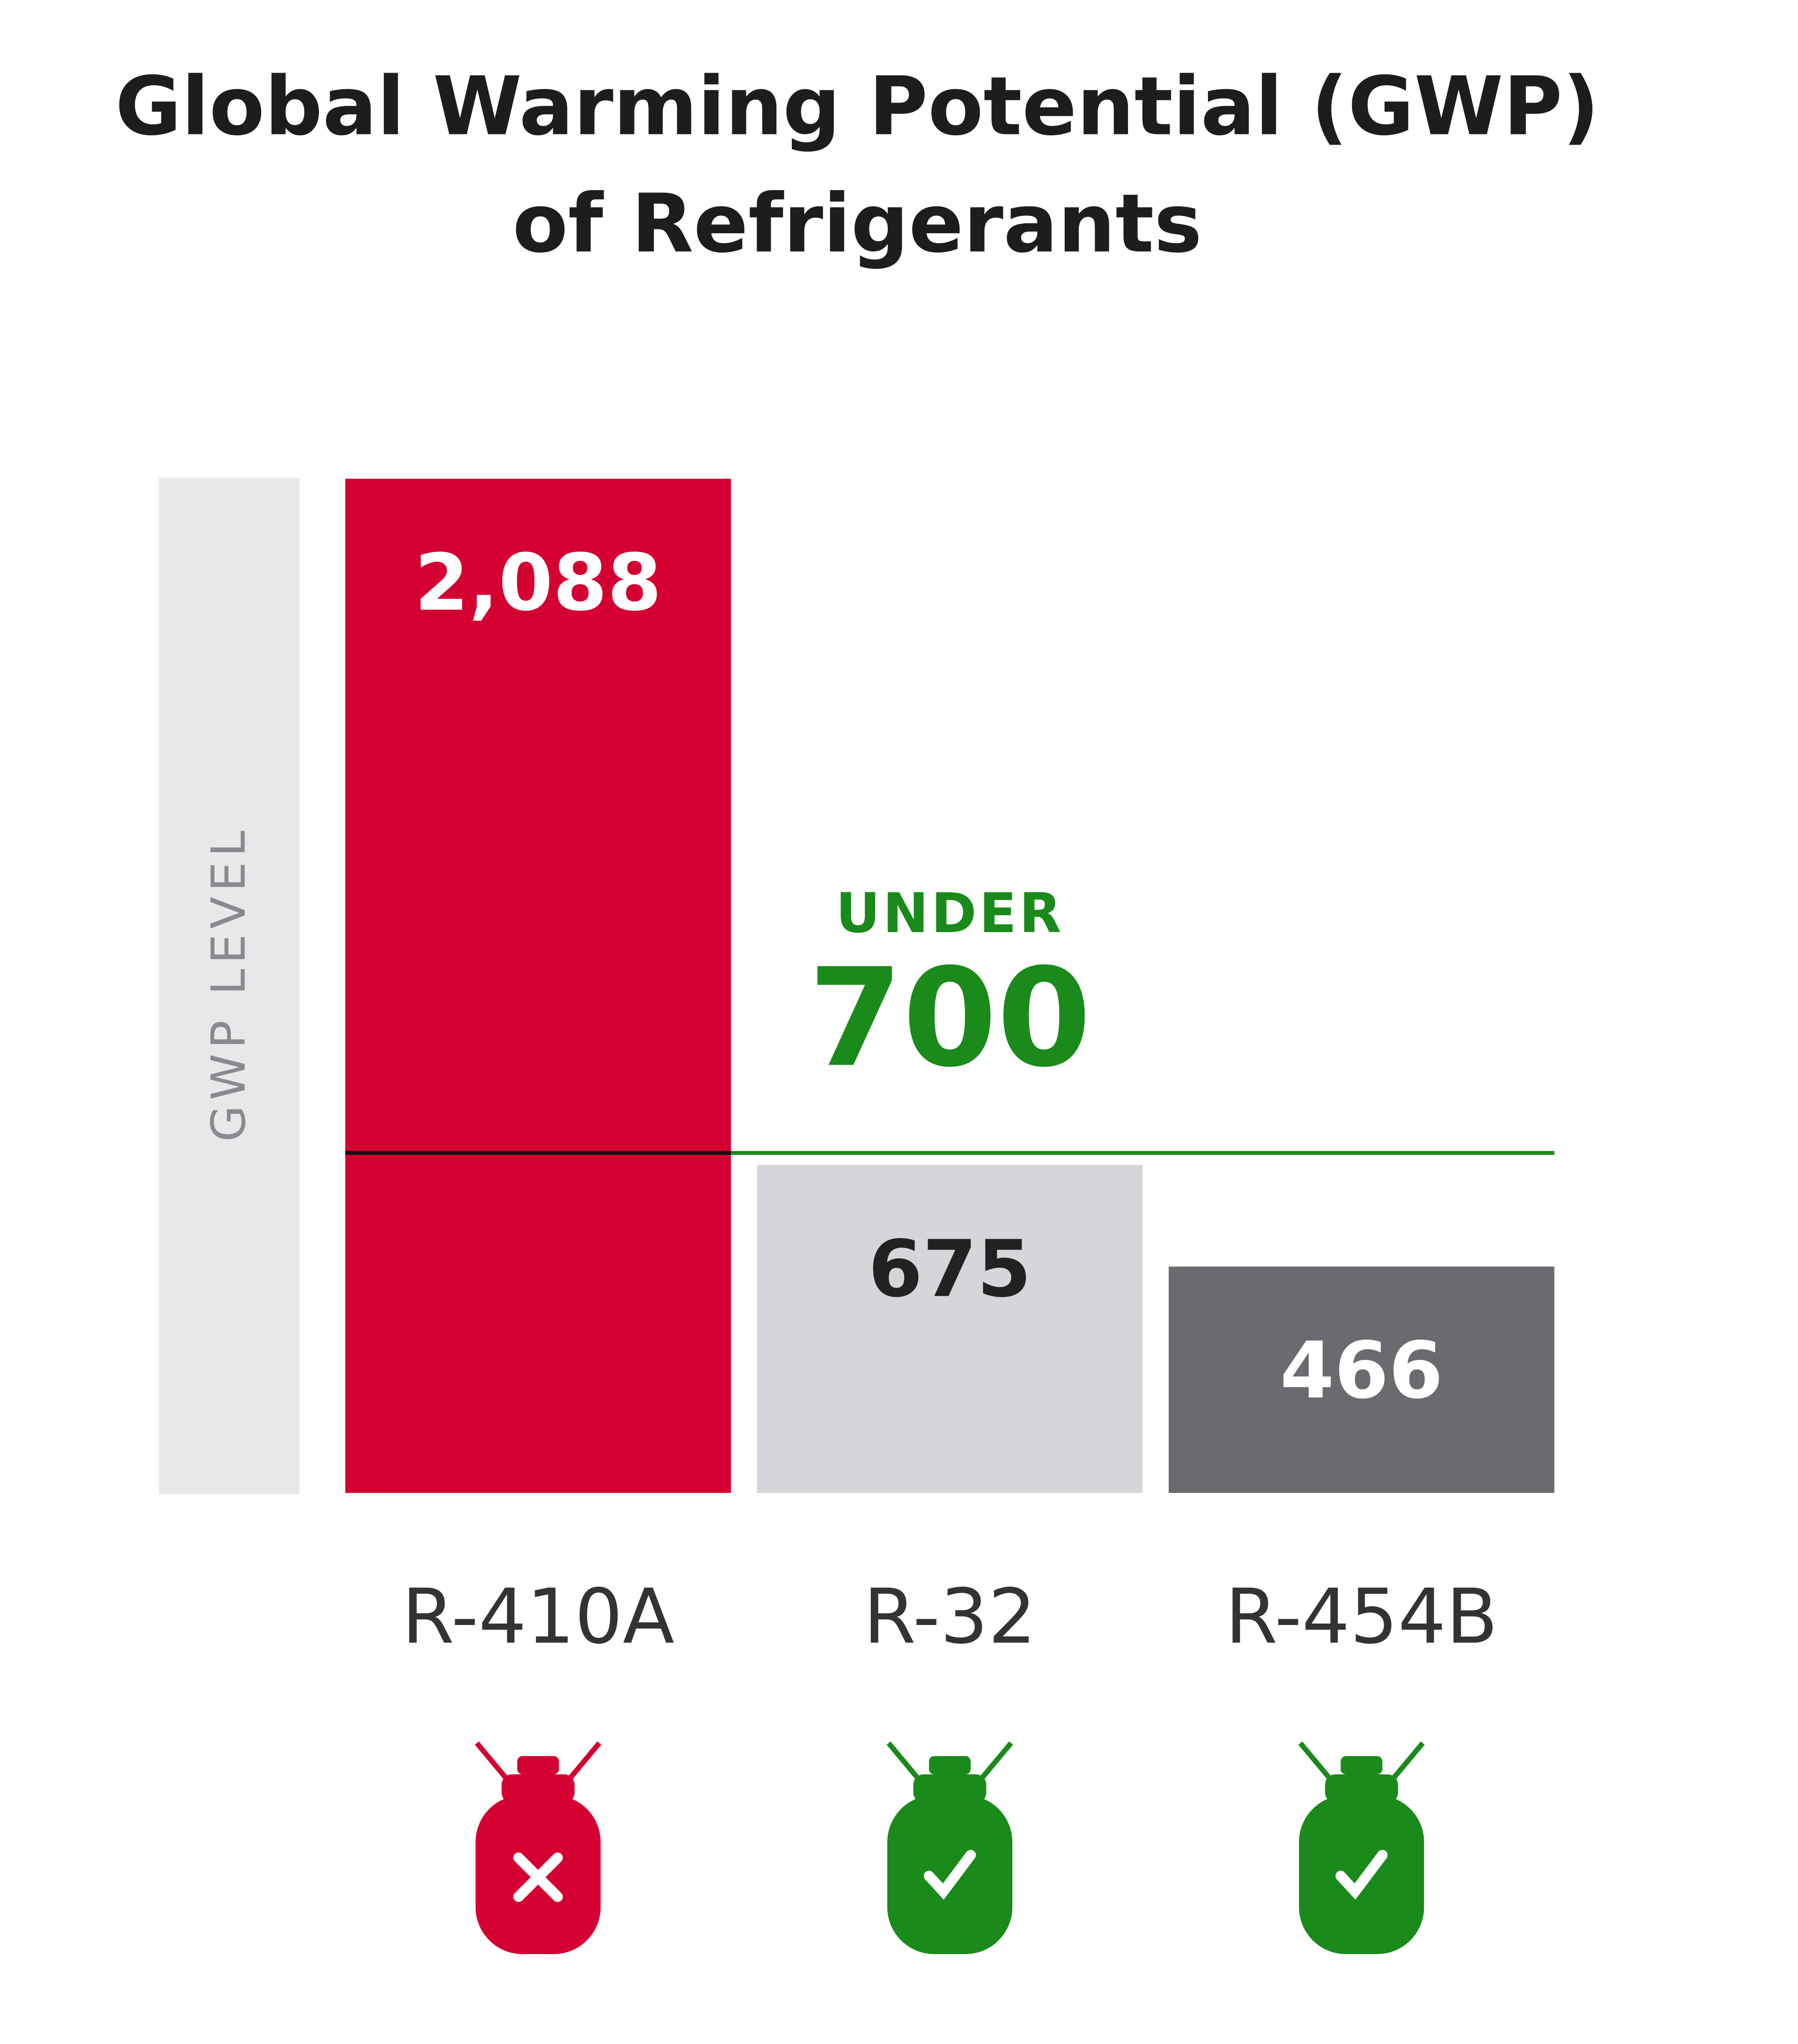  I want to click on y-axis-label: GWP LEVEL, so click(228, 984).